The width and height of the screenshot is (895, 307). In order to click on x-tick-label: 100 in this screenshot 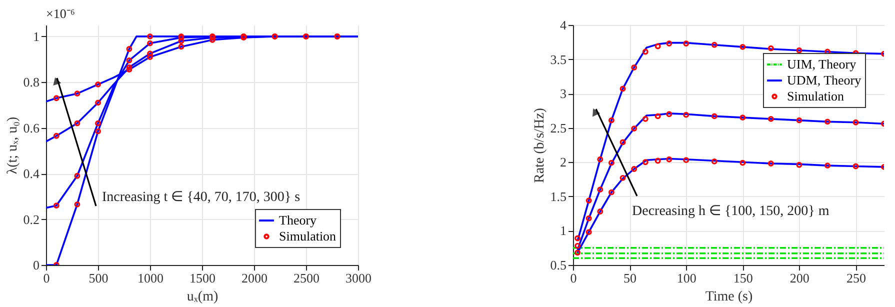, I will do `click(686, 278)`.